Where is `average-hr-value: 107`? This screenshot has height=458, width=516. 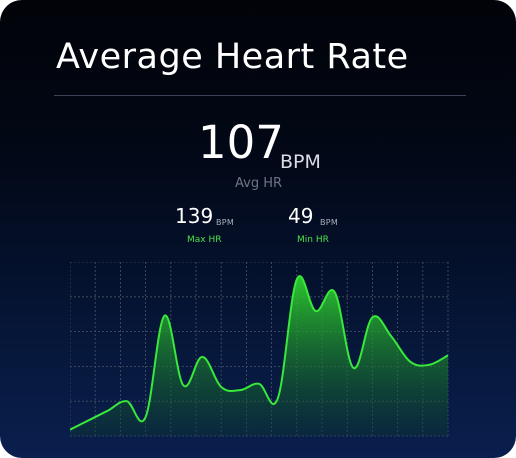
average-hr-value: 107 is located at coordinates (241, 142).